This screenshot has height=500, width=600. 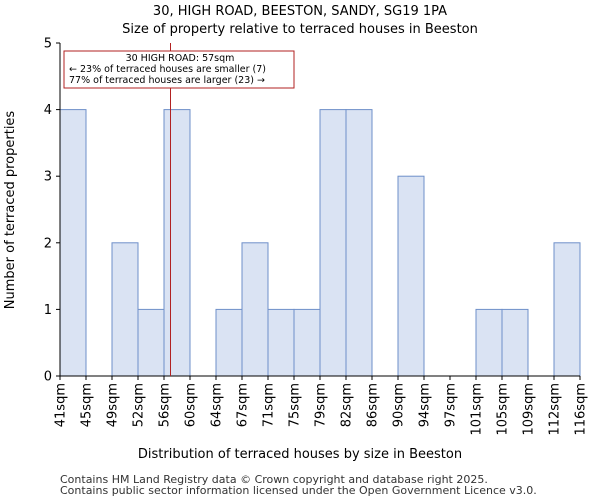 I want to click on bar-49sqm, so click(x=125, y=309).